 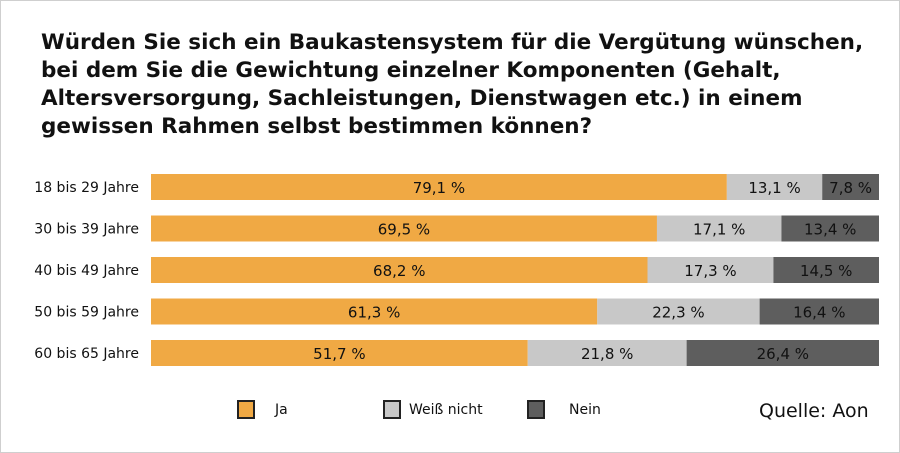 I want to click on data-label: 14,5 %, so click(x=826, y=271).